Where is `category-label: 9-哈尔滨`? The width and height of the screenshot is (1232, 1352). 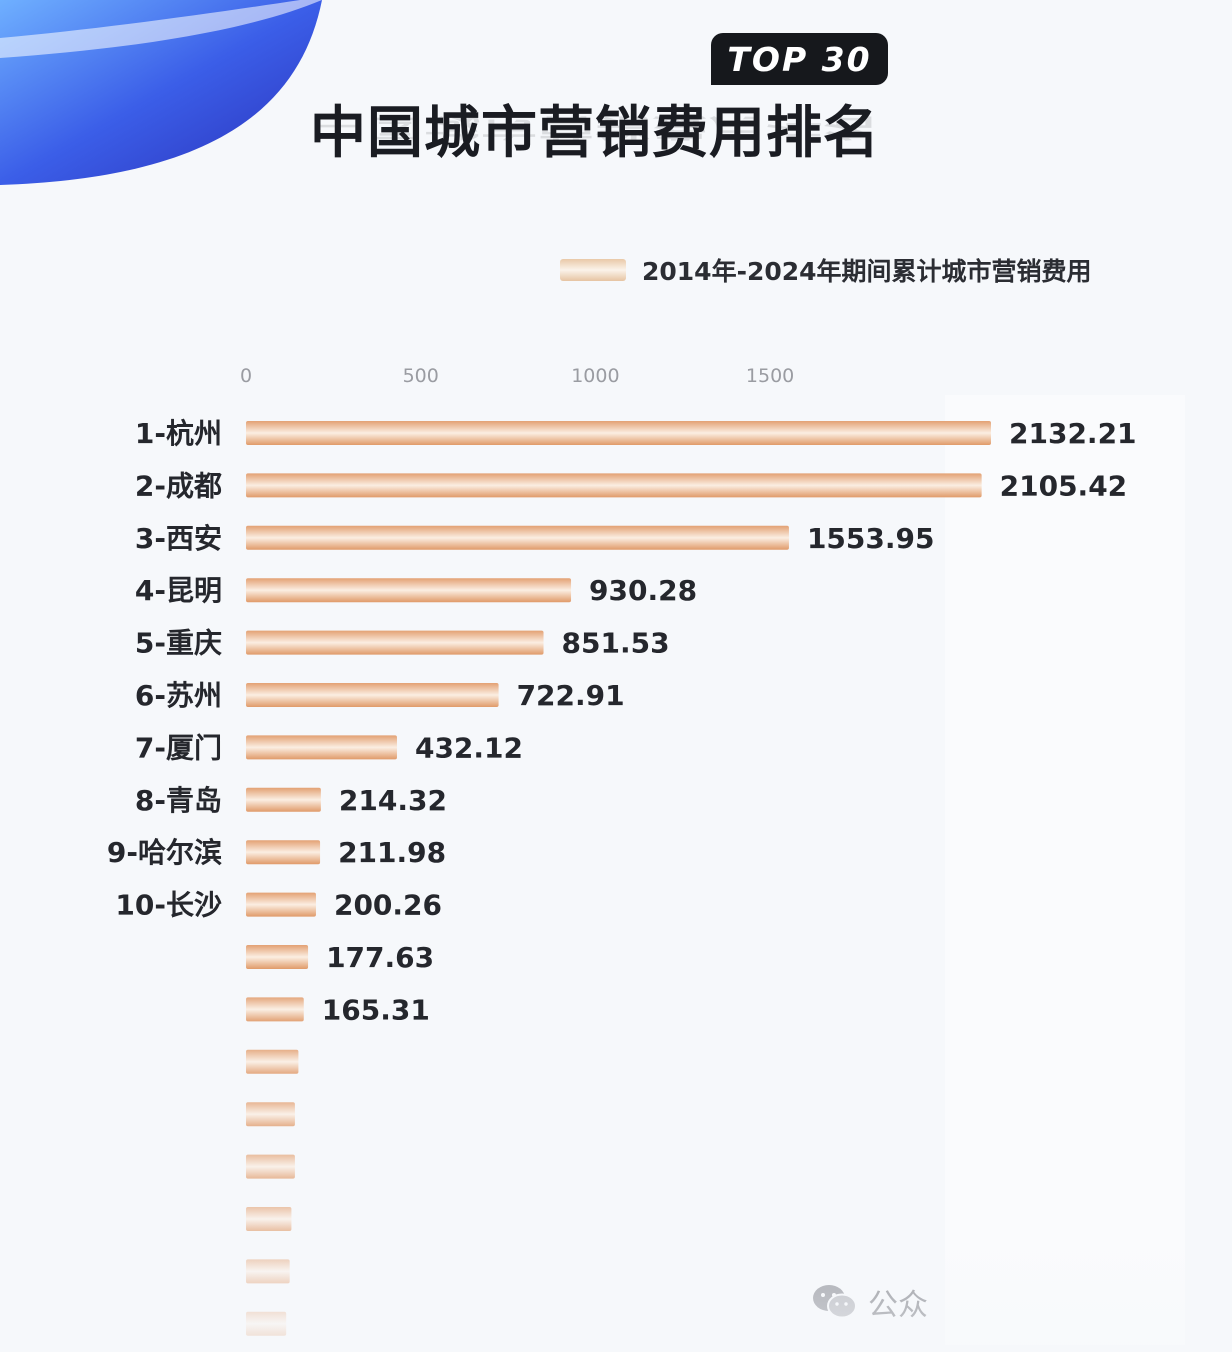 category-label: 9-哈尔滨 is located at coordinates (164, 852).